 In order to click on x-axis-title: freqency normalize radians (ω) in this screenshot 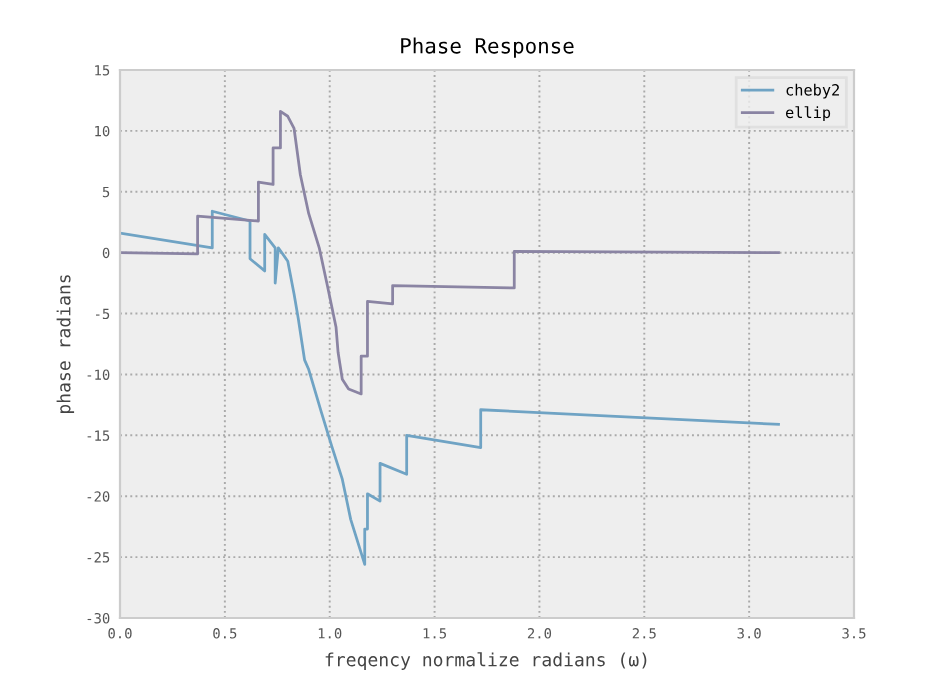, I will do `click(486, 661)`.